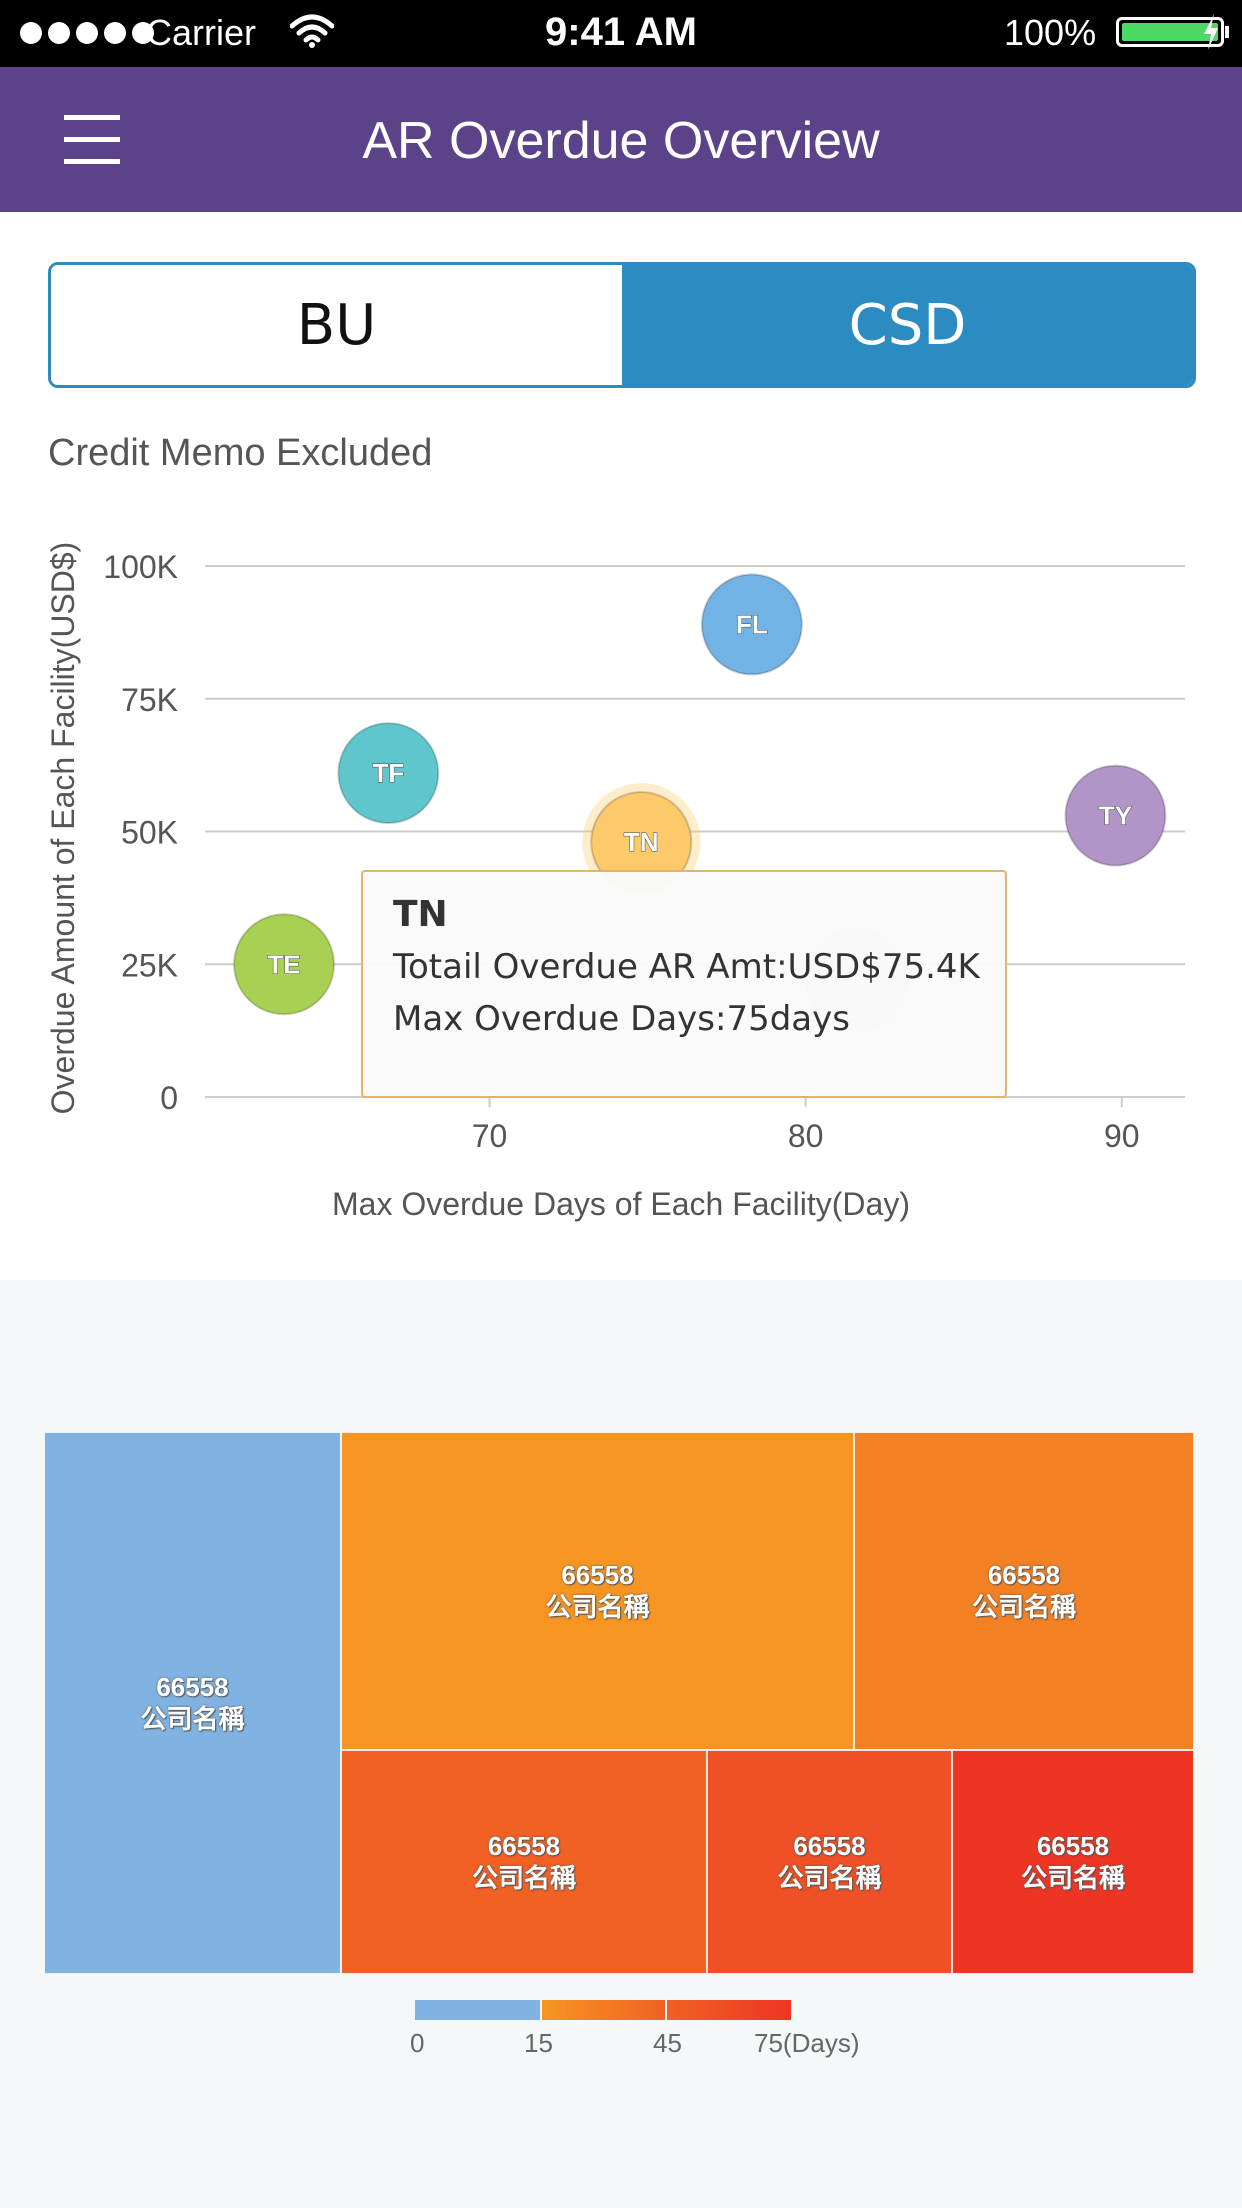  What do you see at coordinates (538, 2043) in the screenshot?
I see `scale-label: 15` at bounding box center [538, 2043].